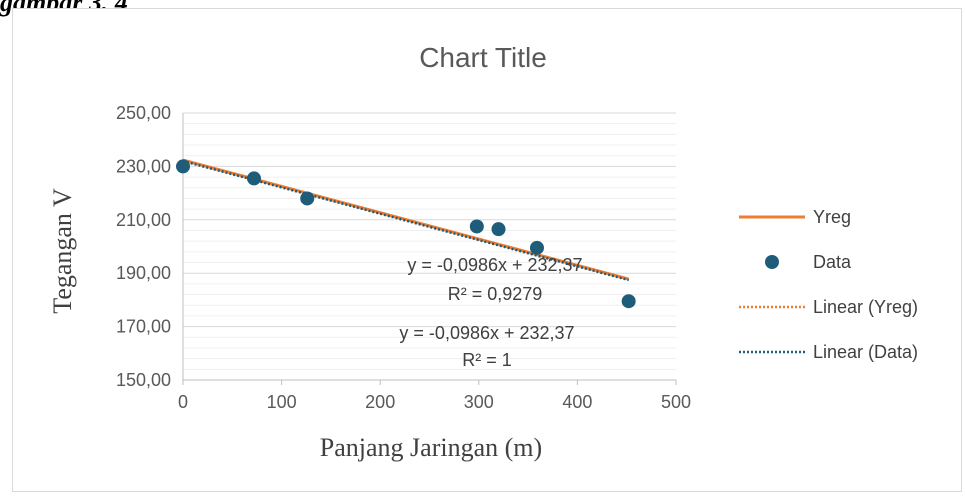 This screenshot has width=965, height=496. What do you see at coordinates (832, 262) in the screenshot?
I see `legend-label-data: Data` at bounding box center [832, 262].